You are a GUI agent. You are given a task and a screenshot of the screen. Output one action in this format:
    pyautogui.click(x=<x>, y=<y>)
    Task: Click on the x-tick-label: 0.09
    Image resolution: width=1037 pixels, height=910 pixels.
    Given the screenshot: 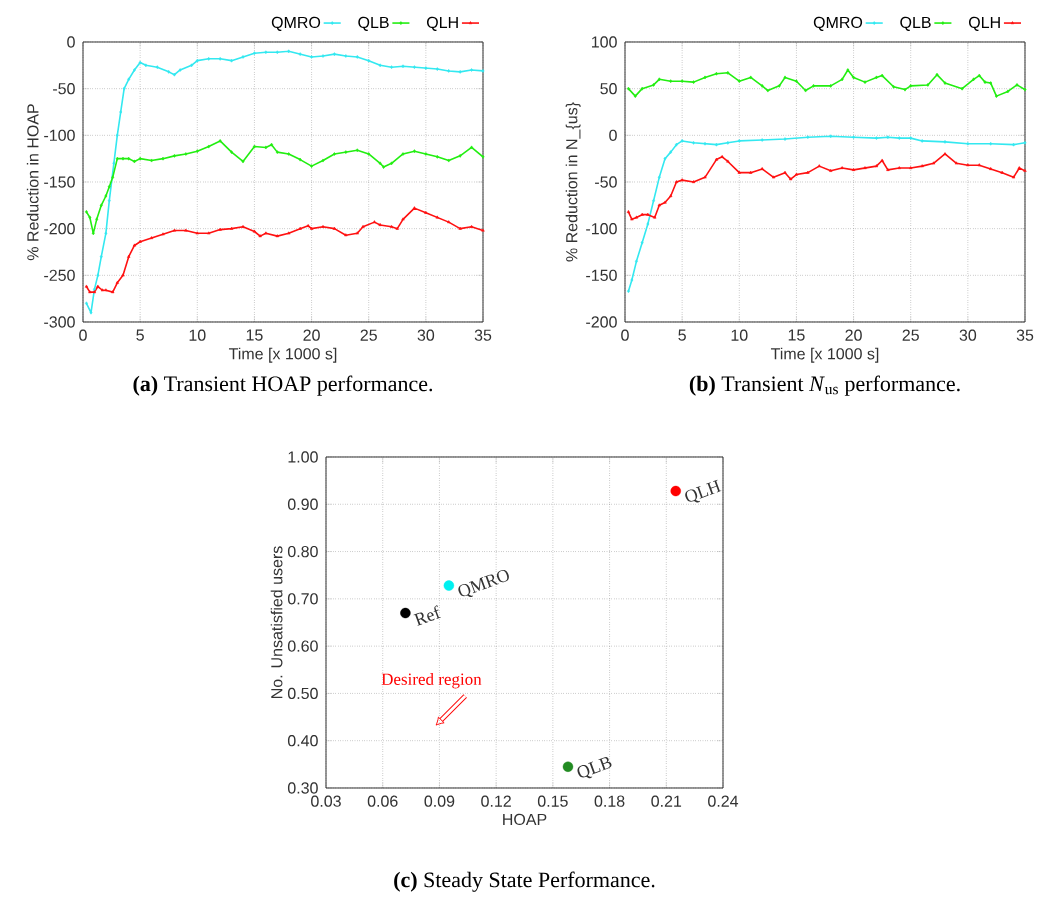 What is the action you would take?
    pyautogui.click(x=439, y=801)
    